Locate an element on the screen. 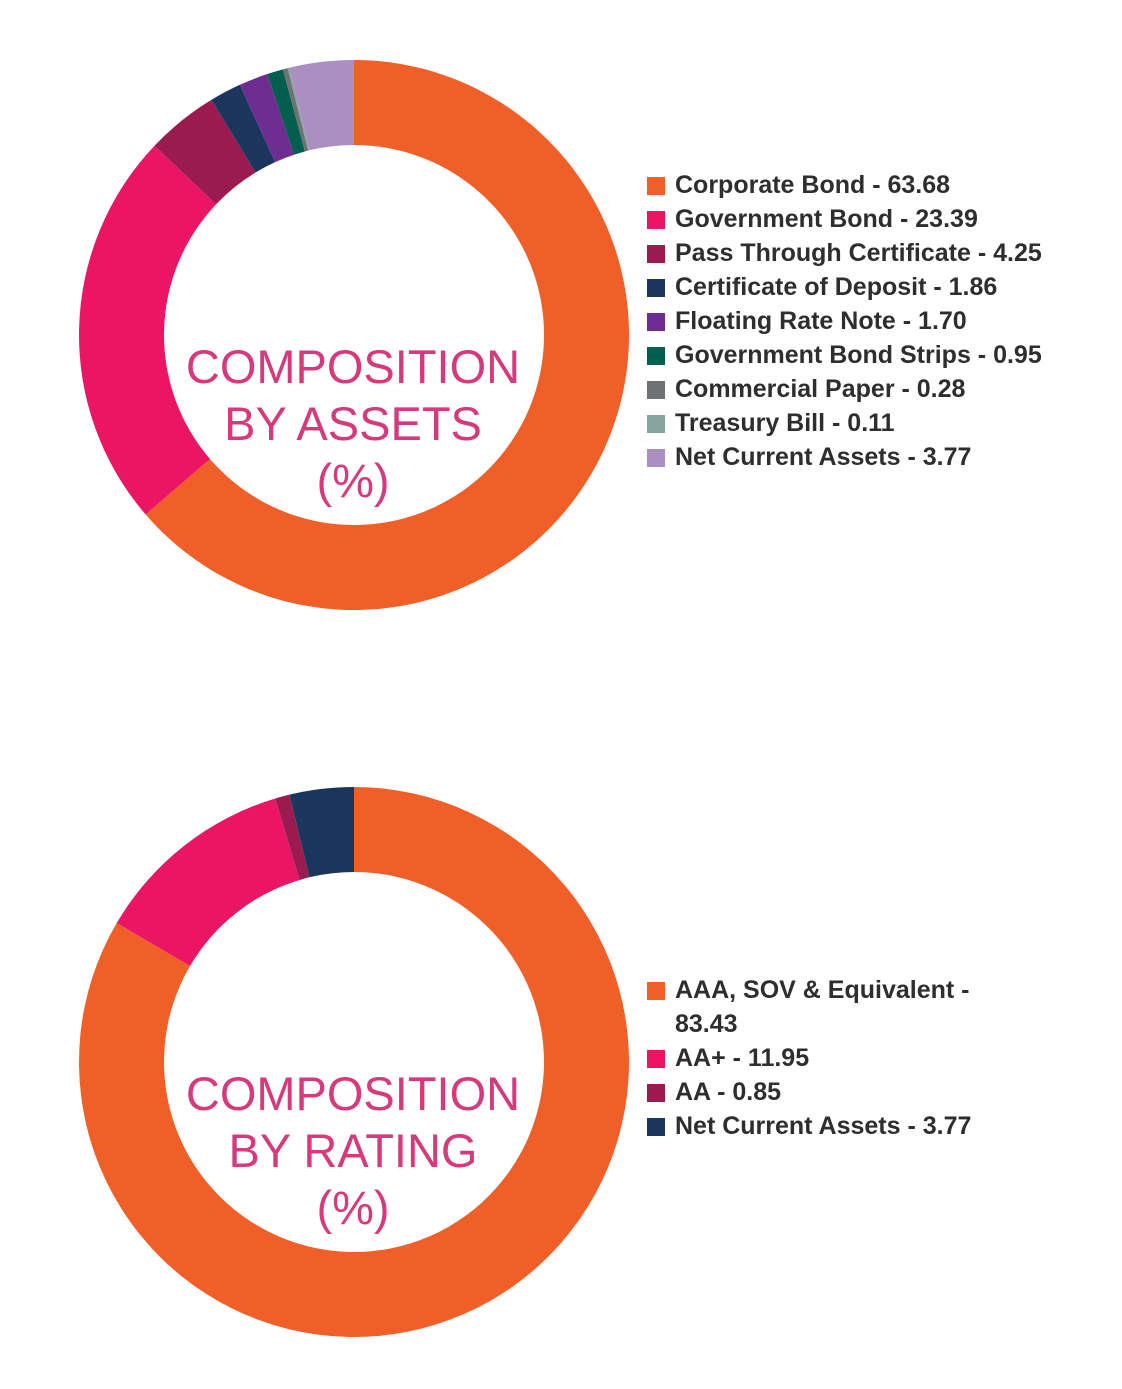 This screenshot has height=1389, width=1122. assets-center-label: COMPOSITION BY ASSETS (%) is located at coordinates (353, 423).